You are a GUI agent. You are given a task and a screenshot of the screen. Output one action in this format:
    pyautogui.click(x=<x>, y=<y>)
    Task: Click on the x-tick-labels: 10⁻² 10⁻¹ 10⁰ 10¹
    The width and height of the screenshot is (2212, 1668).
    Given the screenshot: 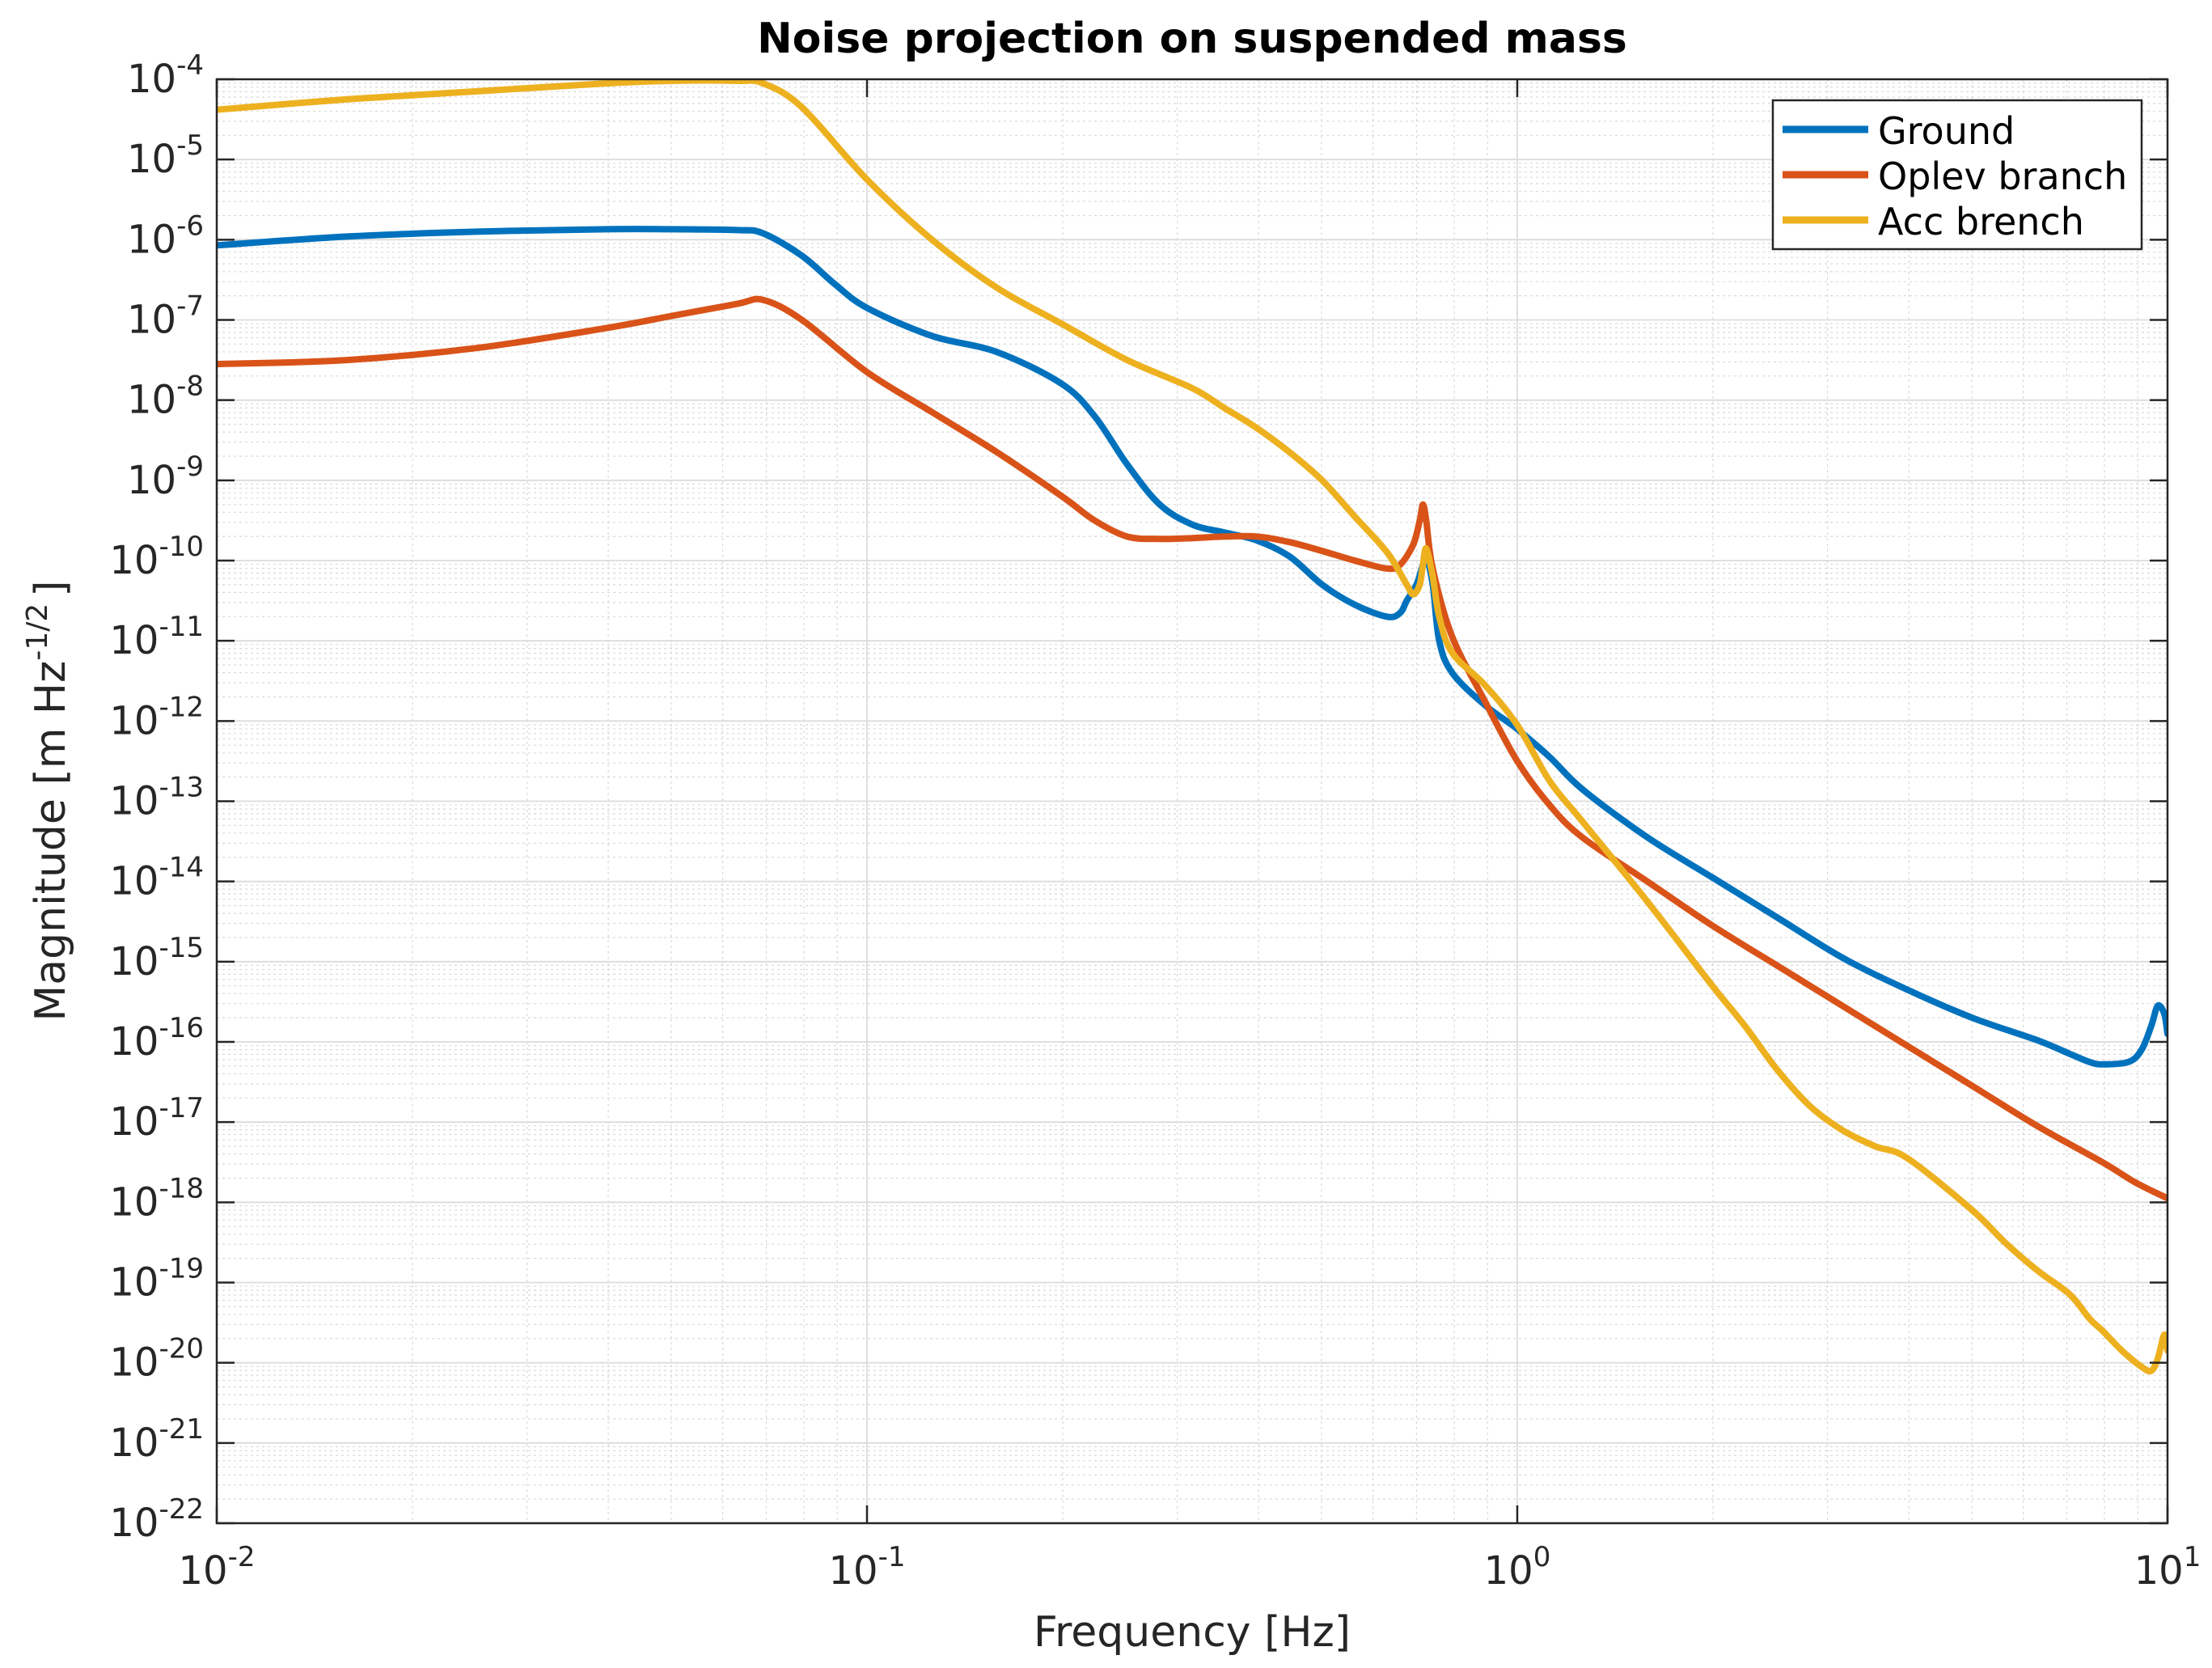 What is the action you would take?
    pyautogui.click(x=1190, y=1567)
    